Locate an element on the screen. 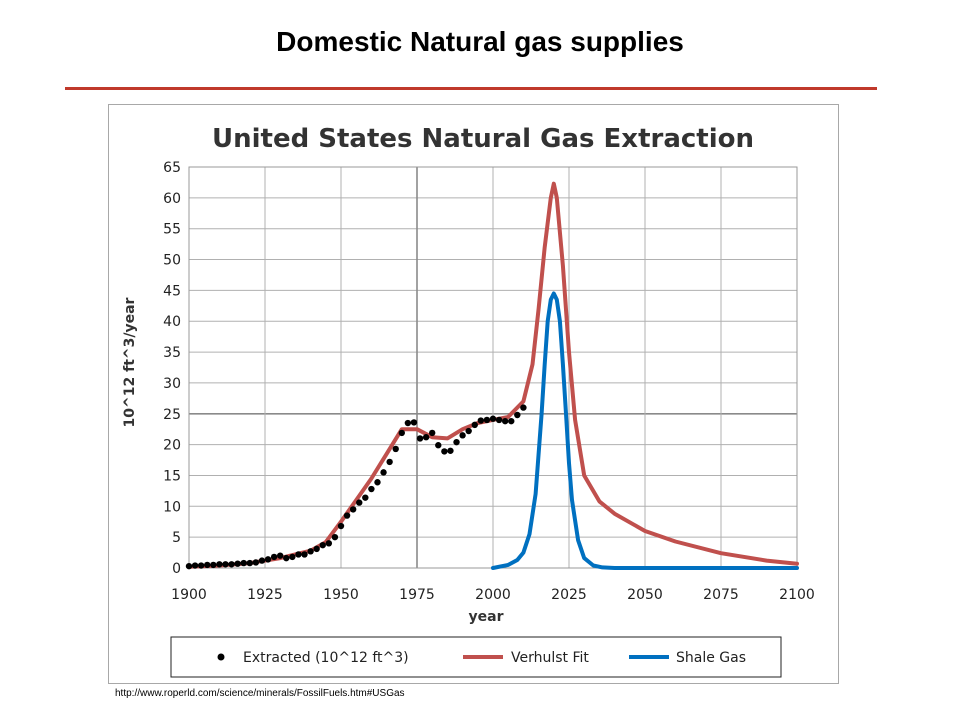 The width and height of the screenshot is (960, 720). y-tick-label: 50 is located at coordinates (172, 261).